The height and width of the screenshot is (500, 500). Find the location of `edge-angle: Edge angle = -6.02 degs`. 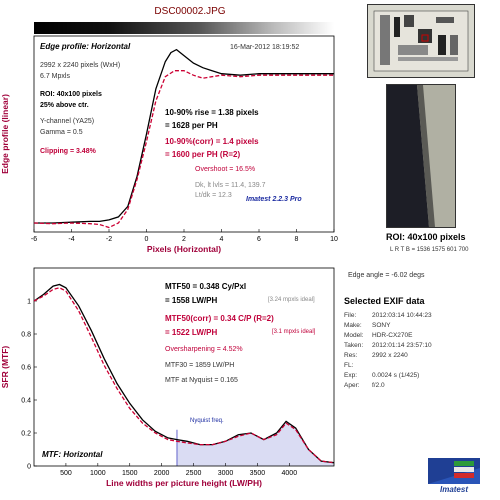

edge-angle: Edge angle = -6.02 degs is located at coordinates (386, 275).